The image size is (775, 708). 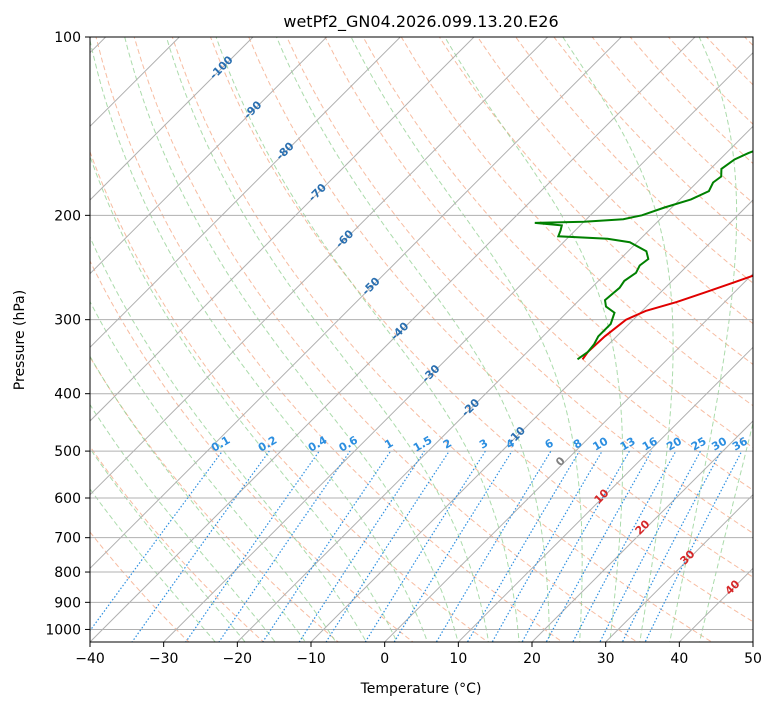 What do you see at coordinates (67, 573) in the screenshot?
I see `y-tick-label: 800` at bounding box center [67, 573].